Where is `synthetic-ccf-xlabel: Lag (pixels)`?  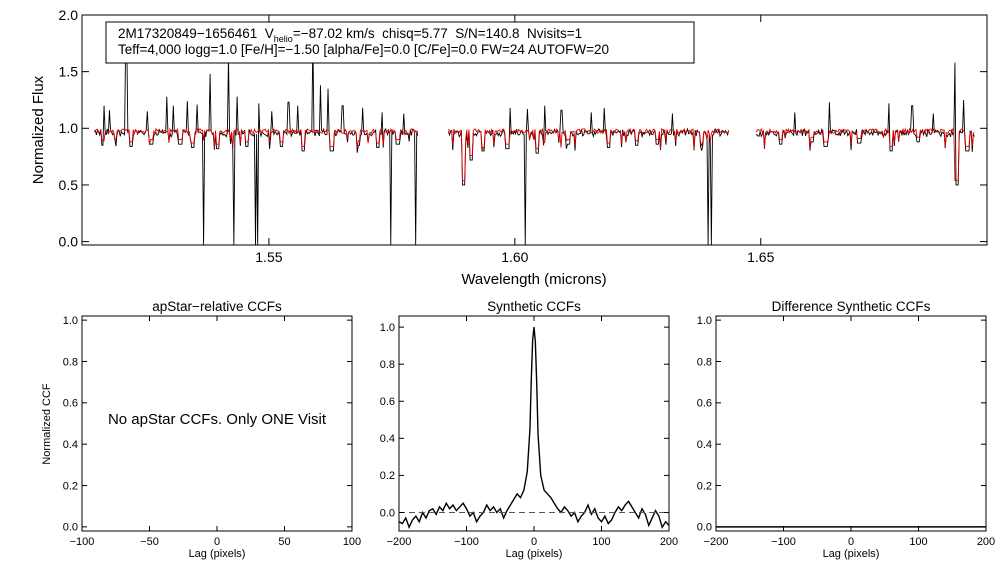 synthetic-ccf-xlabel: Lag (pixels) is located at coordinates (534, 554).